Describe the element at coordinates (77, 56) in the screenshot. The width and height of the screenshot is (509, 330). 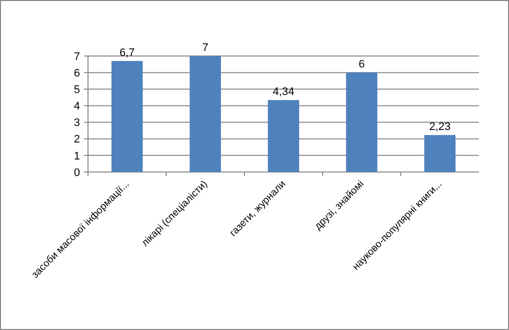
I see `y-tick-label: 7` at that location.